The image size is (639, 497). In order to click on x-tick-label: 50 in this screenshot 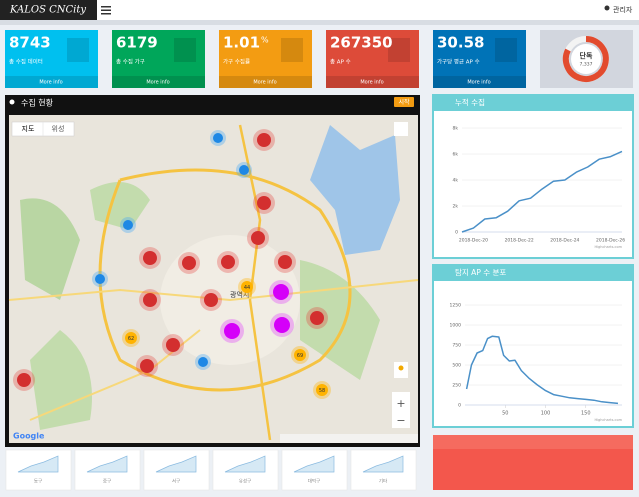, I will do `click(505, 414)`.